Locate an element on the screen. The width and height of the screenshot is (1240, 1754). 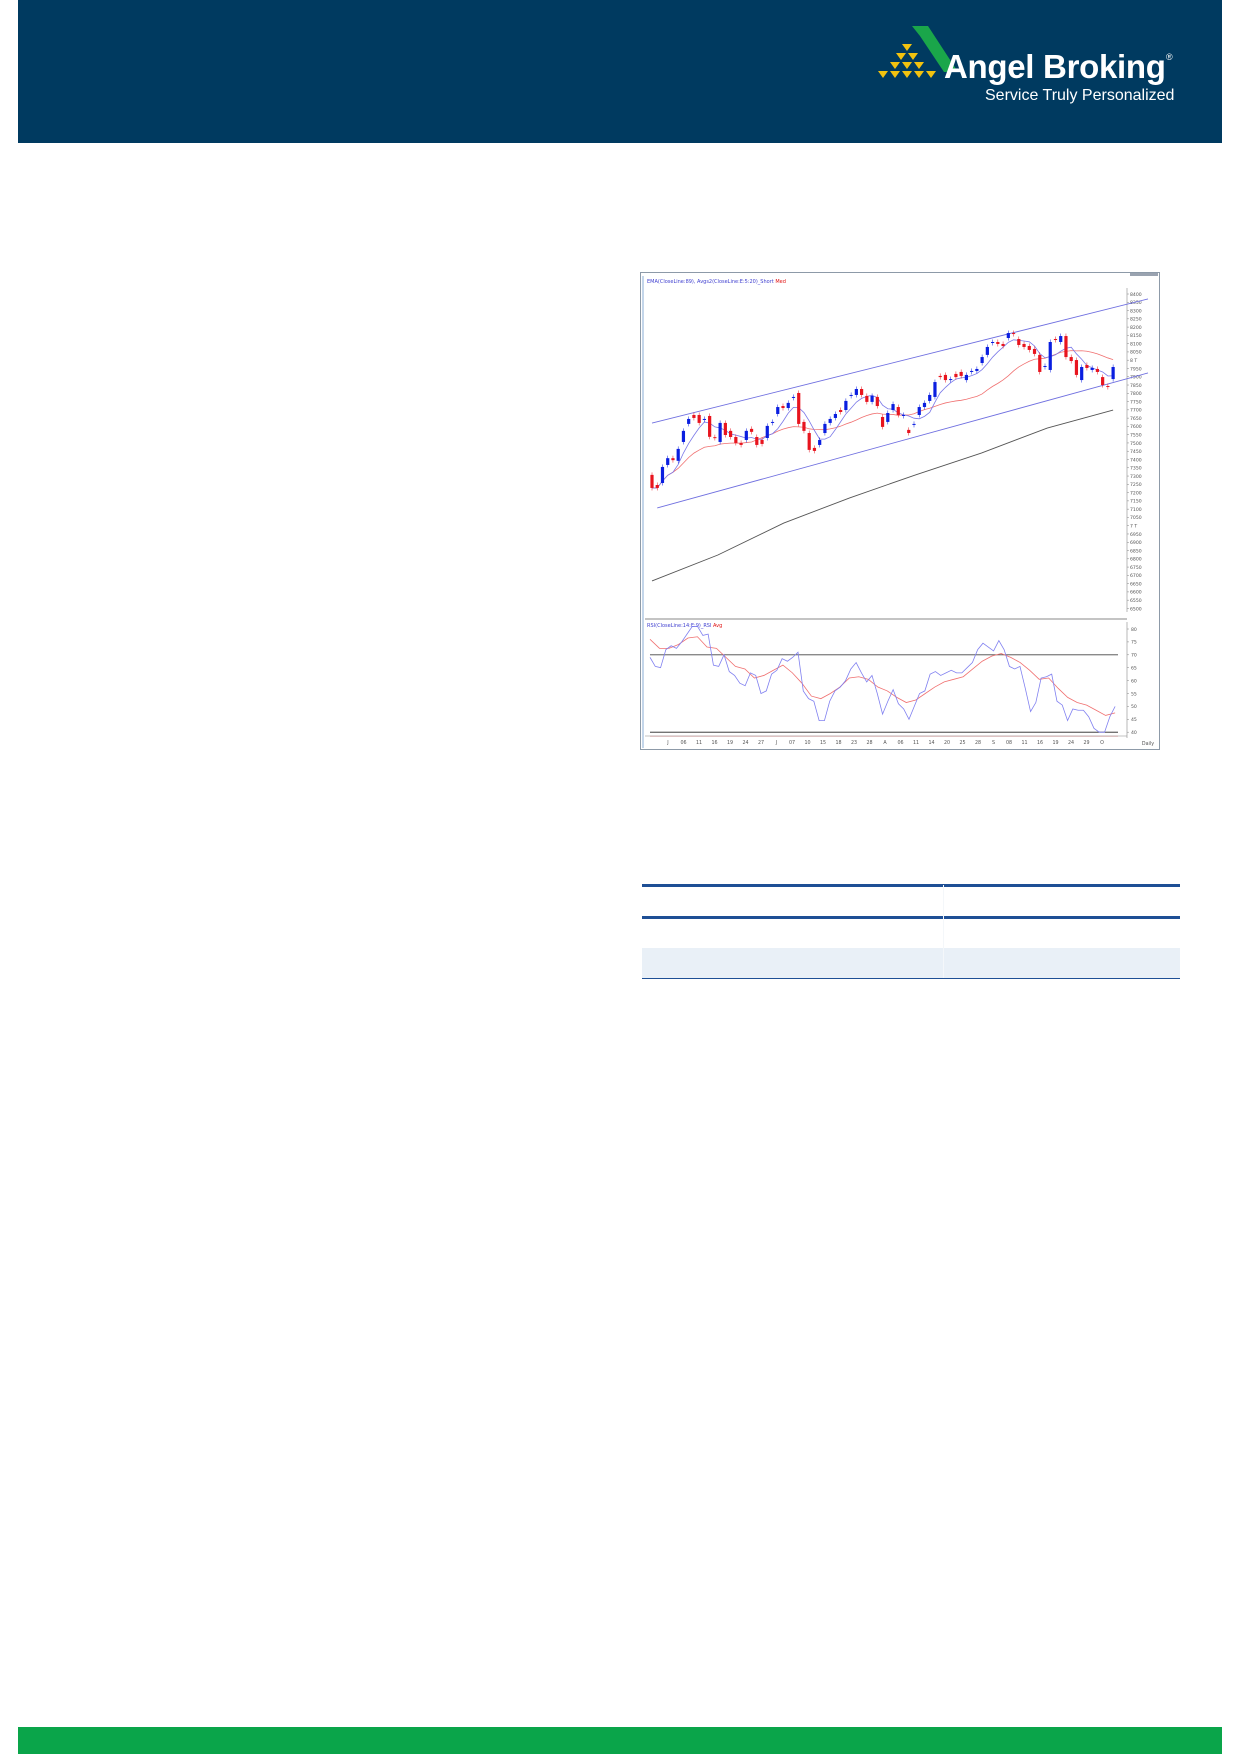
channel-lower-line is located at coordinates (903, 440).